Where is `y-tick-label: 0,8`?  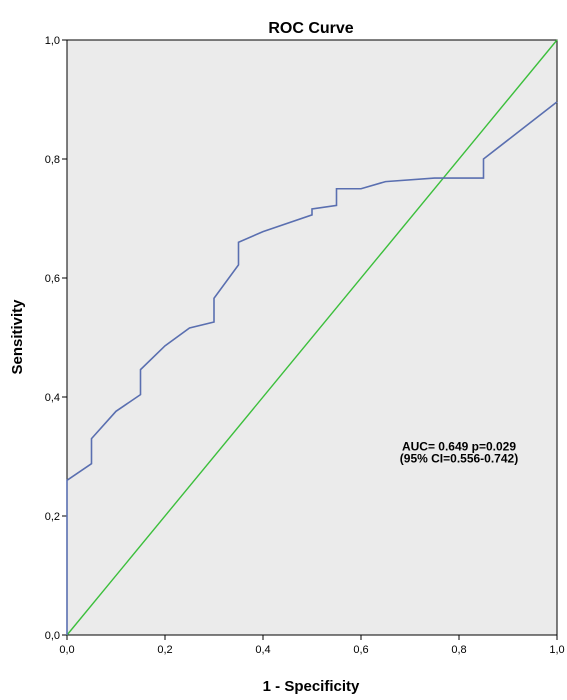 y-tick-label: 0,8 is located at coordinates (52, 160).